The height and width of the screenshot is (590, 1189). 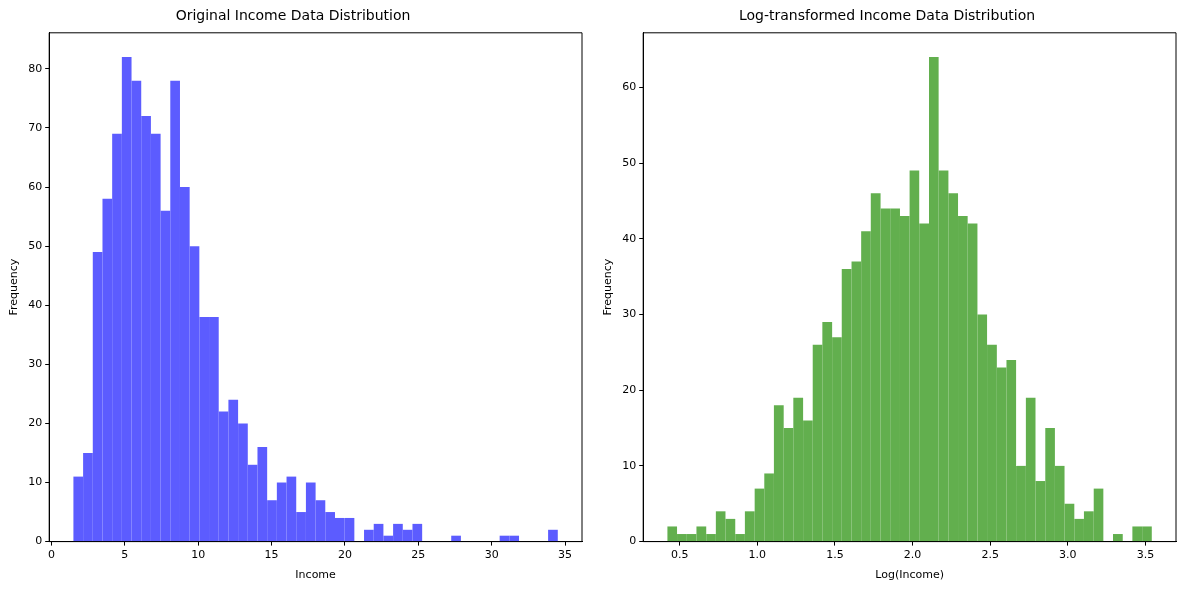 I want to click on x-tick-label: 2.0, so click(x=912, y=555).